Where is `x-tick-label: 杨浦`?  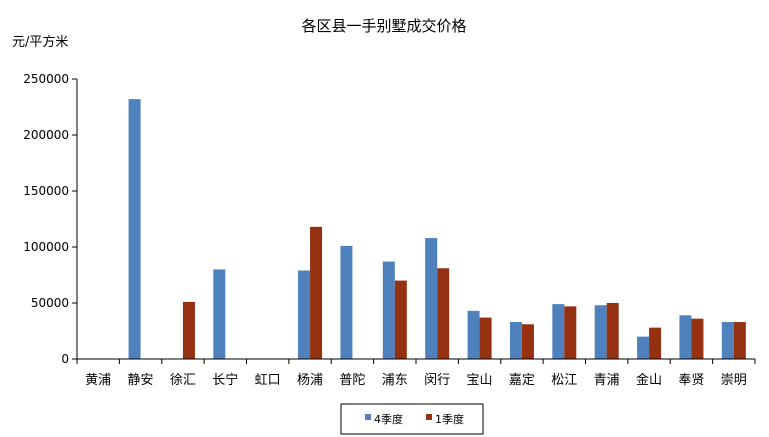
x-tick-label: 杨浦 is located at coordinates (310, 380).